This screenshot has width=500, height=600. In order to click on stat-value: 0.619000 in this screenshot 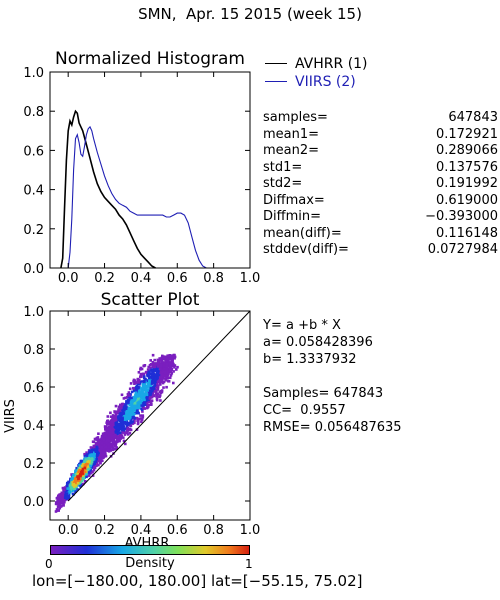, I will do `click(466, 200)`.